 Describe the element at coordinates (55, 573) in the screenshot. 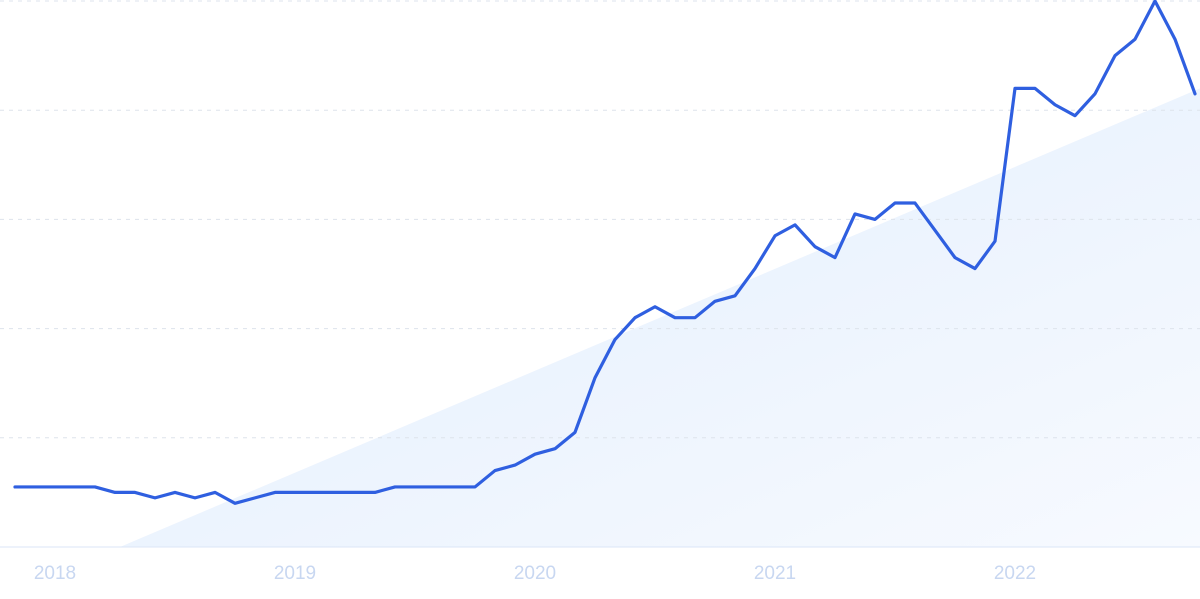

I see `x-tick-label: 2018` at that location.